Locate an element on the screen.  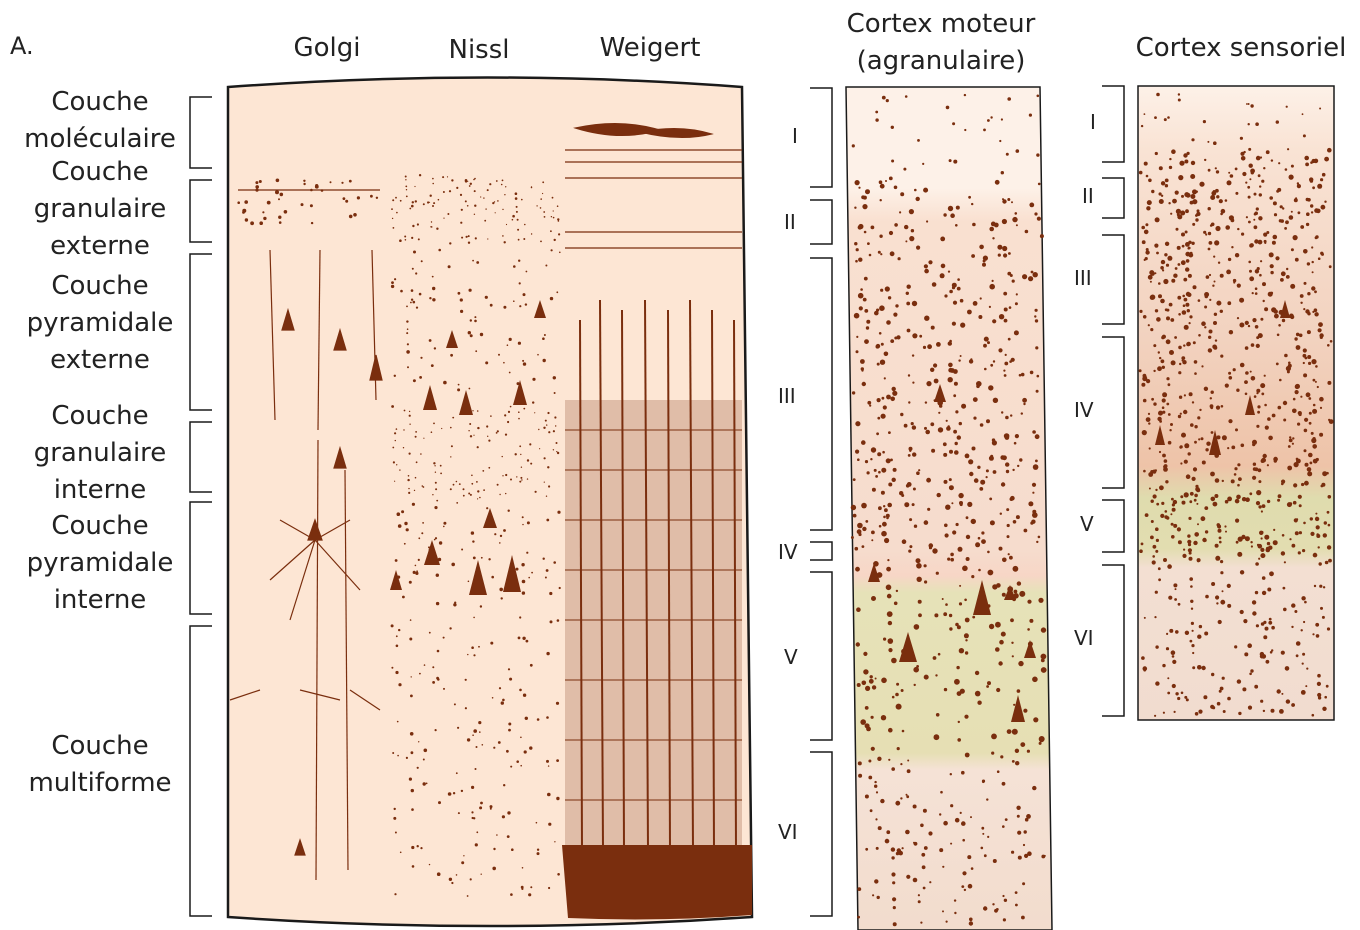
nissl-neurons is located at coordinates (468, 447).